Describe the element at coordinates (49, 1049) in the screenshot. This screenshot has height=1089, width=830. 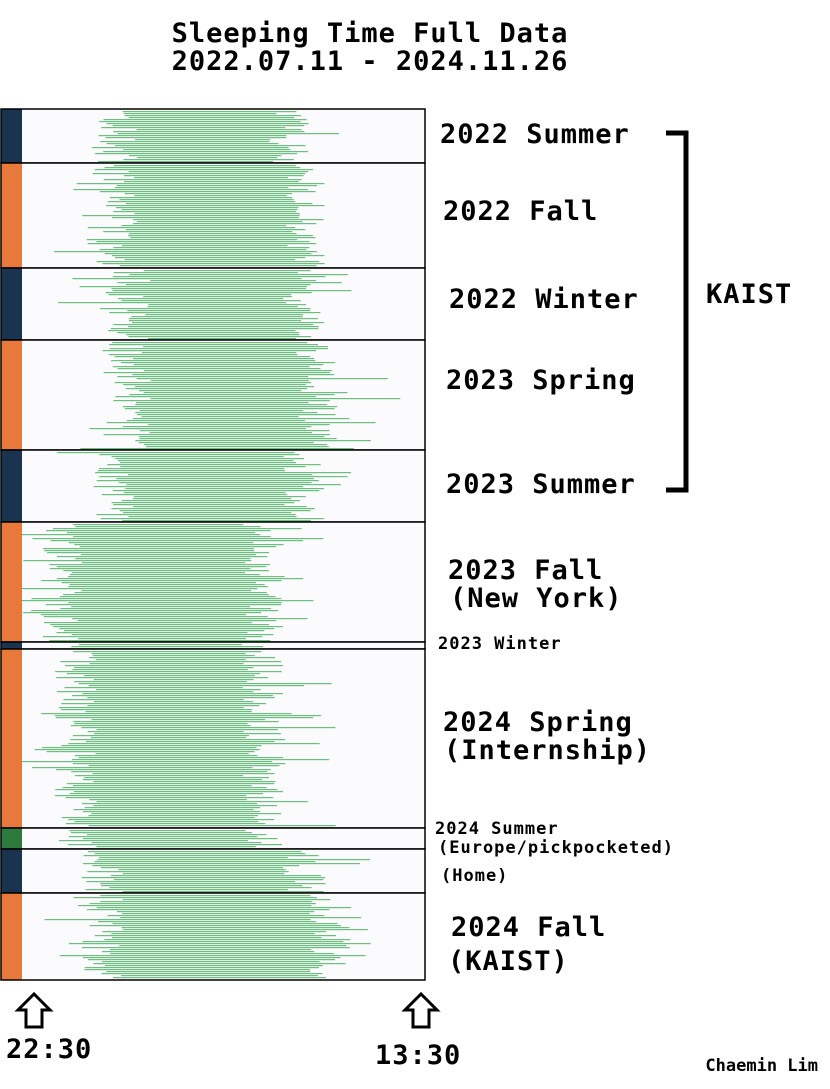
I see `axis-start-label: 22:30` at that location.